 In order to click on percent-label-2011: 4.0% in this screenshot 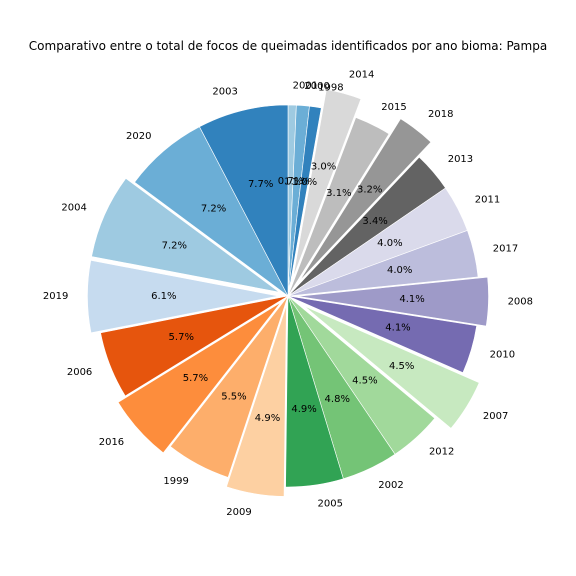, I will do `click(389, 243)`.